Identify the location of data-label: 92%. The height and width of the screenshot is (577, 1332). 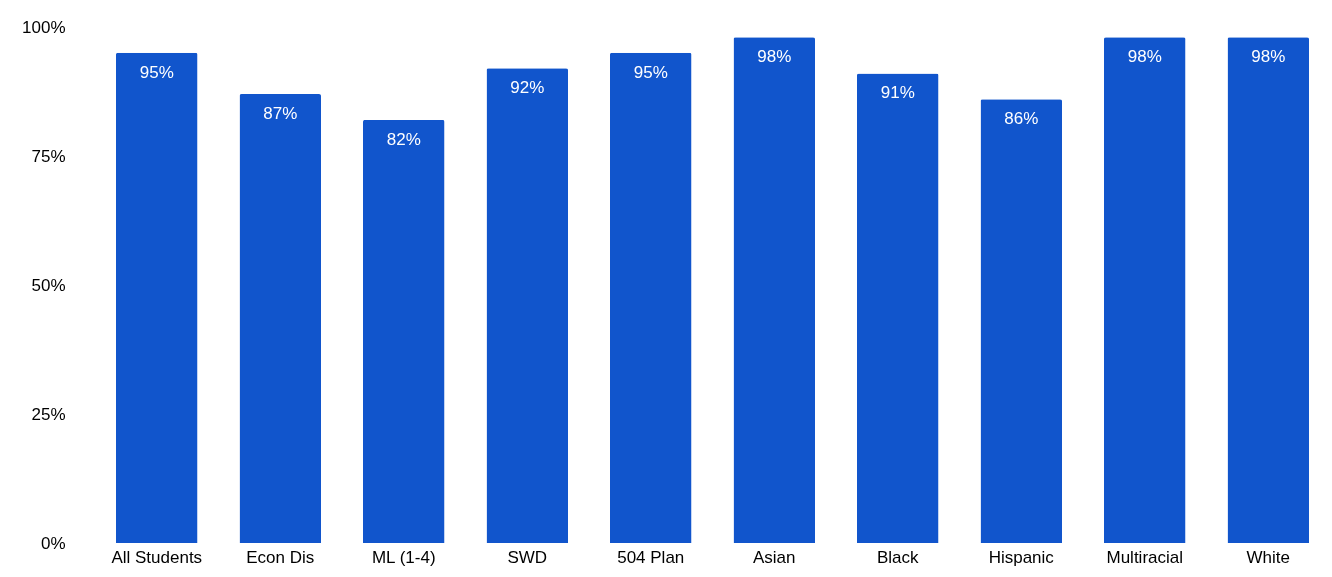
(527, 88).